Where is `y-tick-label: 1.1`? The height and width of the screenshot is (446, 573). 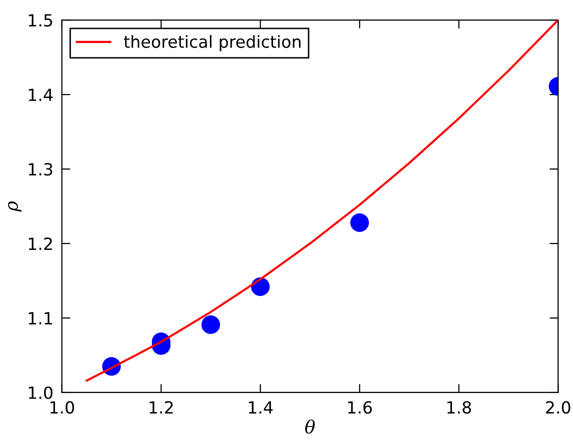 y-tick-label: 1.1 is located at coordinates (40, 318).